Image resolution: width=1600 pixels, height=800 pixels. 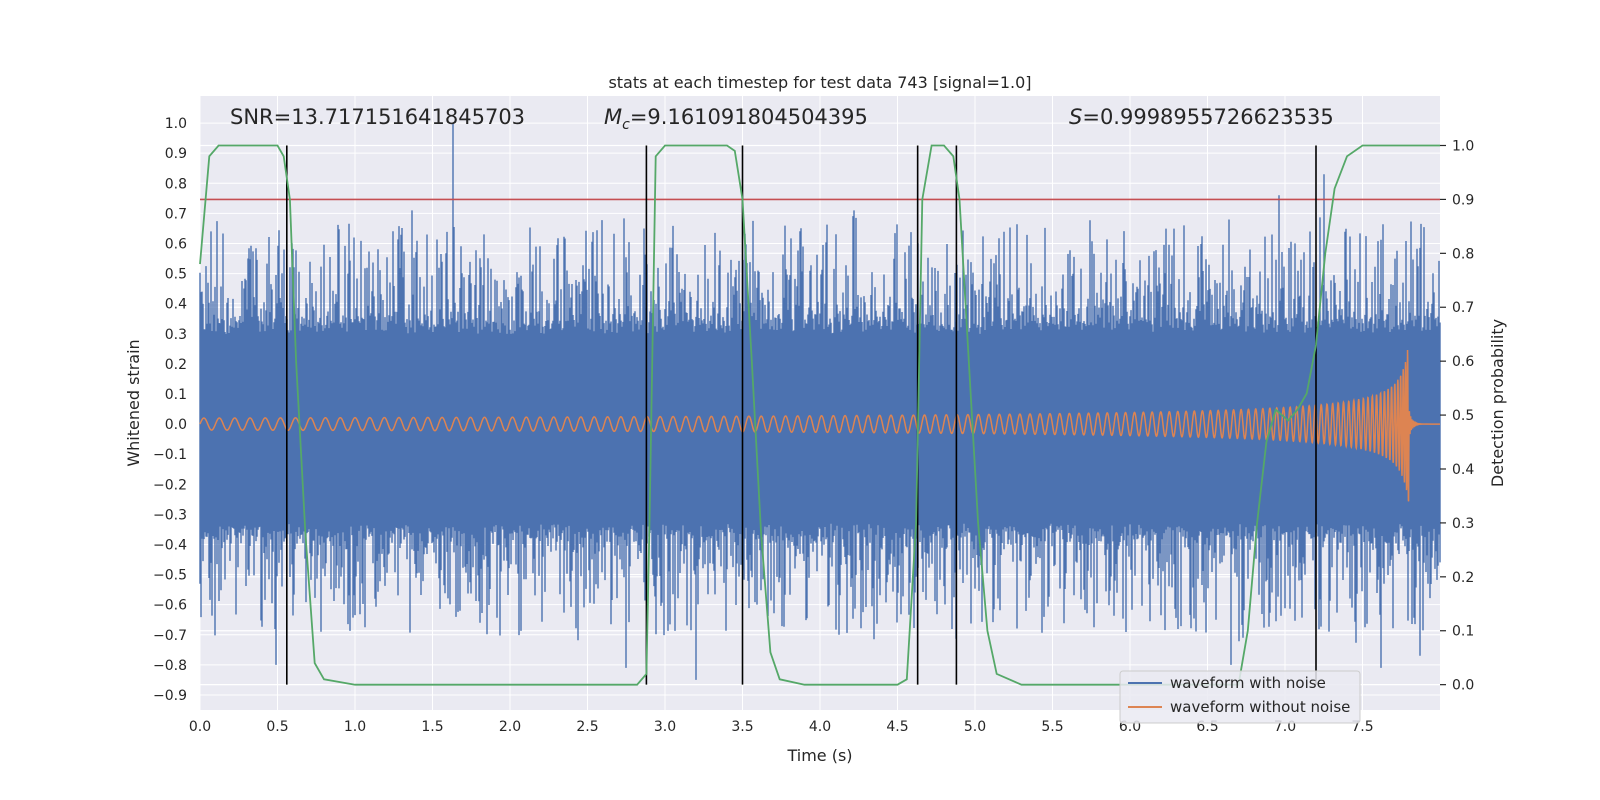 I want to click on x-tick-label: 4.0, so click(x=820, y=727).